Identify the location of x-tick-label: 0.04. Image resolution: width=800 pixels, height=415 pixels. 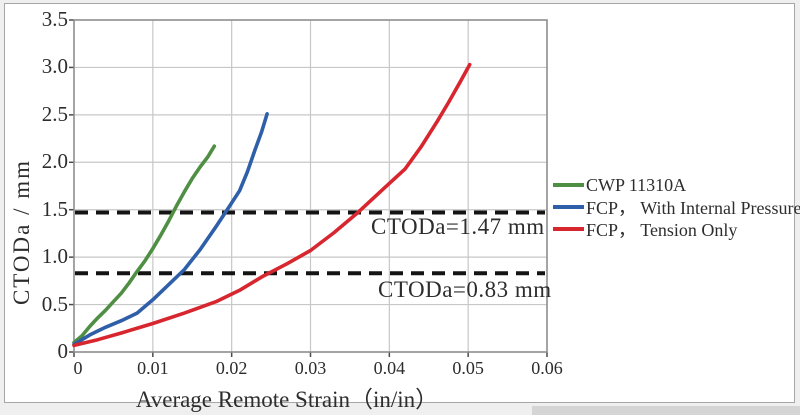
(389, 368).